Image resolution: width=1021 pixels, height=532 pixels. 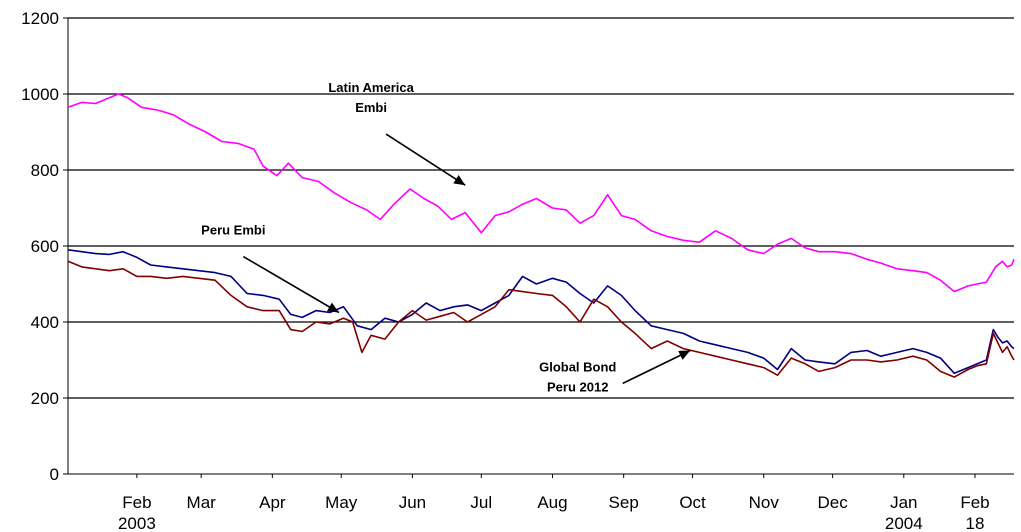 I want to click on y-tick-label-0: 0, so click(x=54, y=474).